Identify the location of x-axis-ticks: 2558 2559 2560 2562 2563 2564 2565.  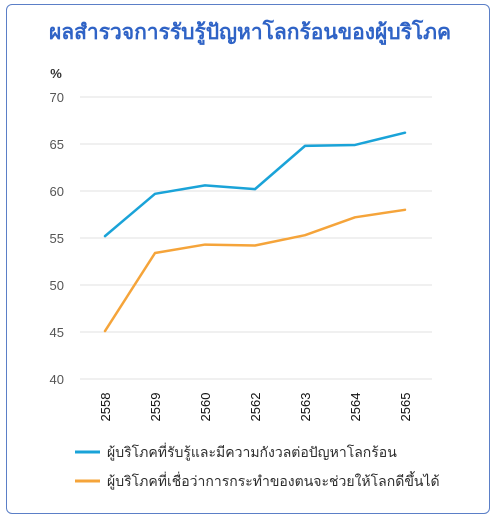
(255, 407).